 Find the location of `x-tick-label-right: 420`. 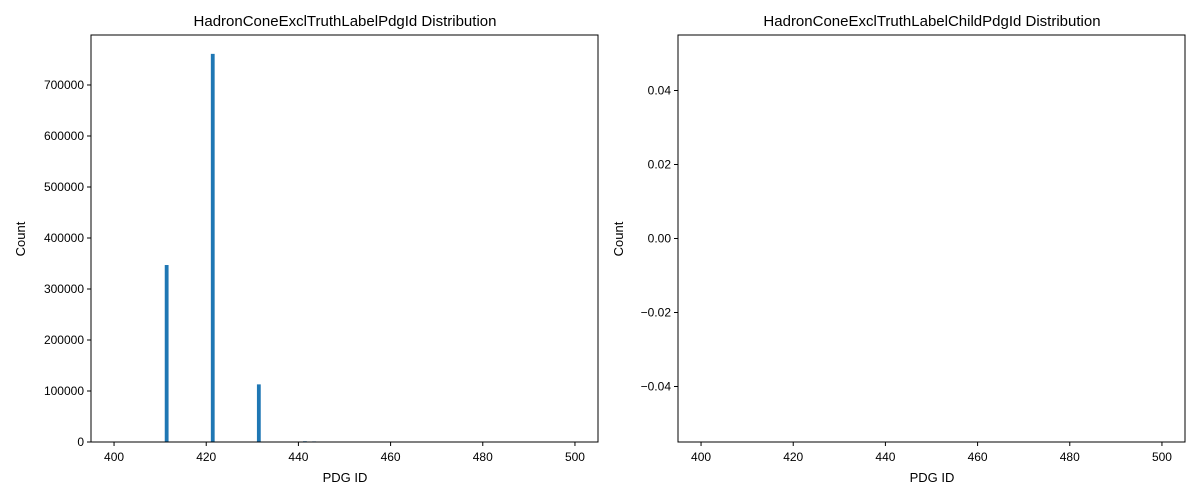

x-tick-label-right: 420 is located at coordinates (793, 457).